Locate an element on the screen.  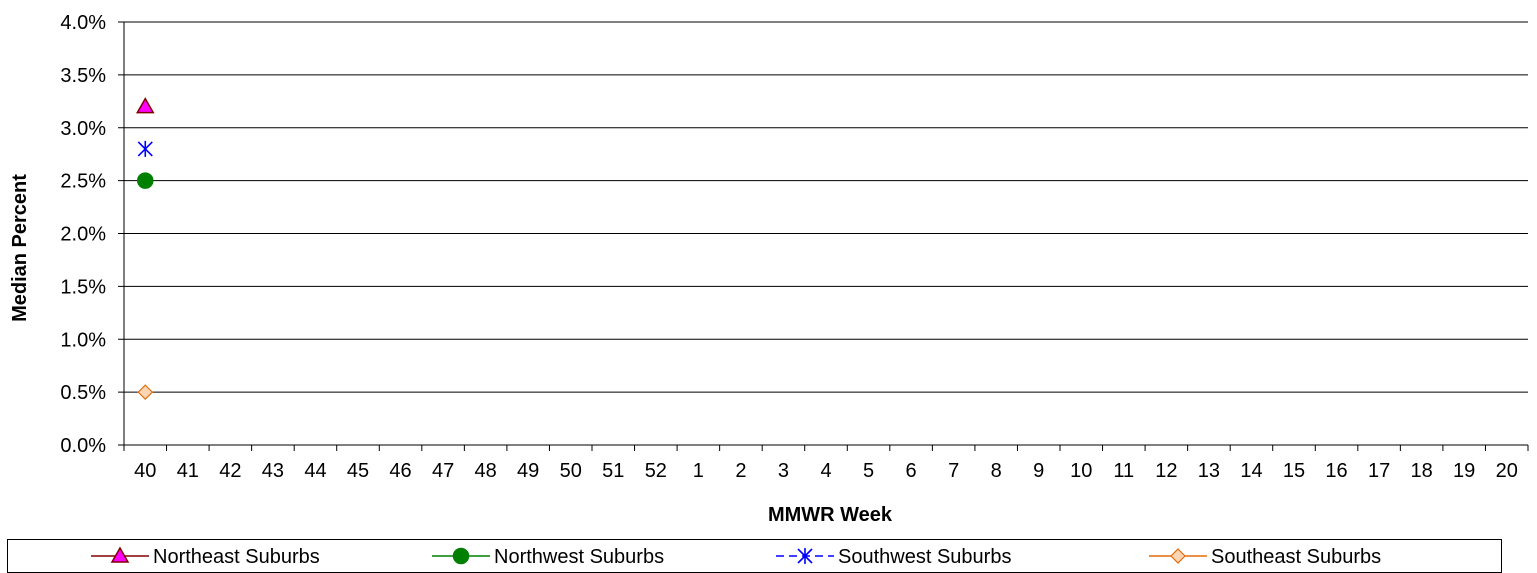
legend-label: Southwest Suburbs is located at coordinates (924, 557).